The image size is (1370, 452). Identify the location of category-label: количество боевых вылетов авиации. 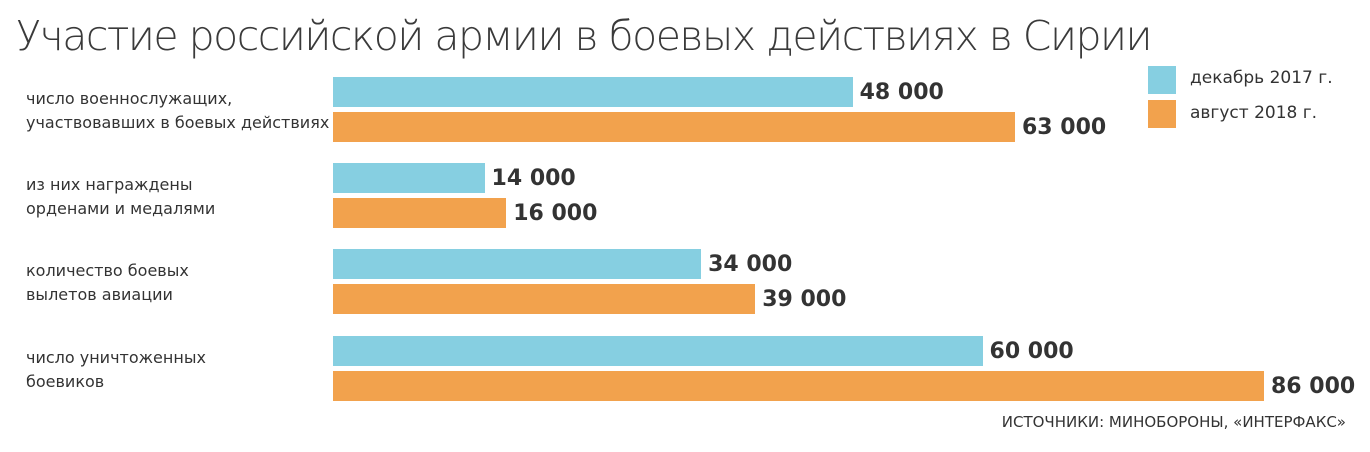
(107, 282).